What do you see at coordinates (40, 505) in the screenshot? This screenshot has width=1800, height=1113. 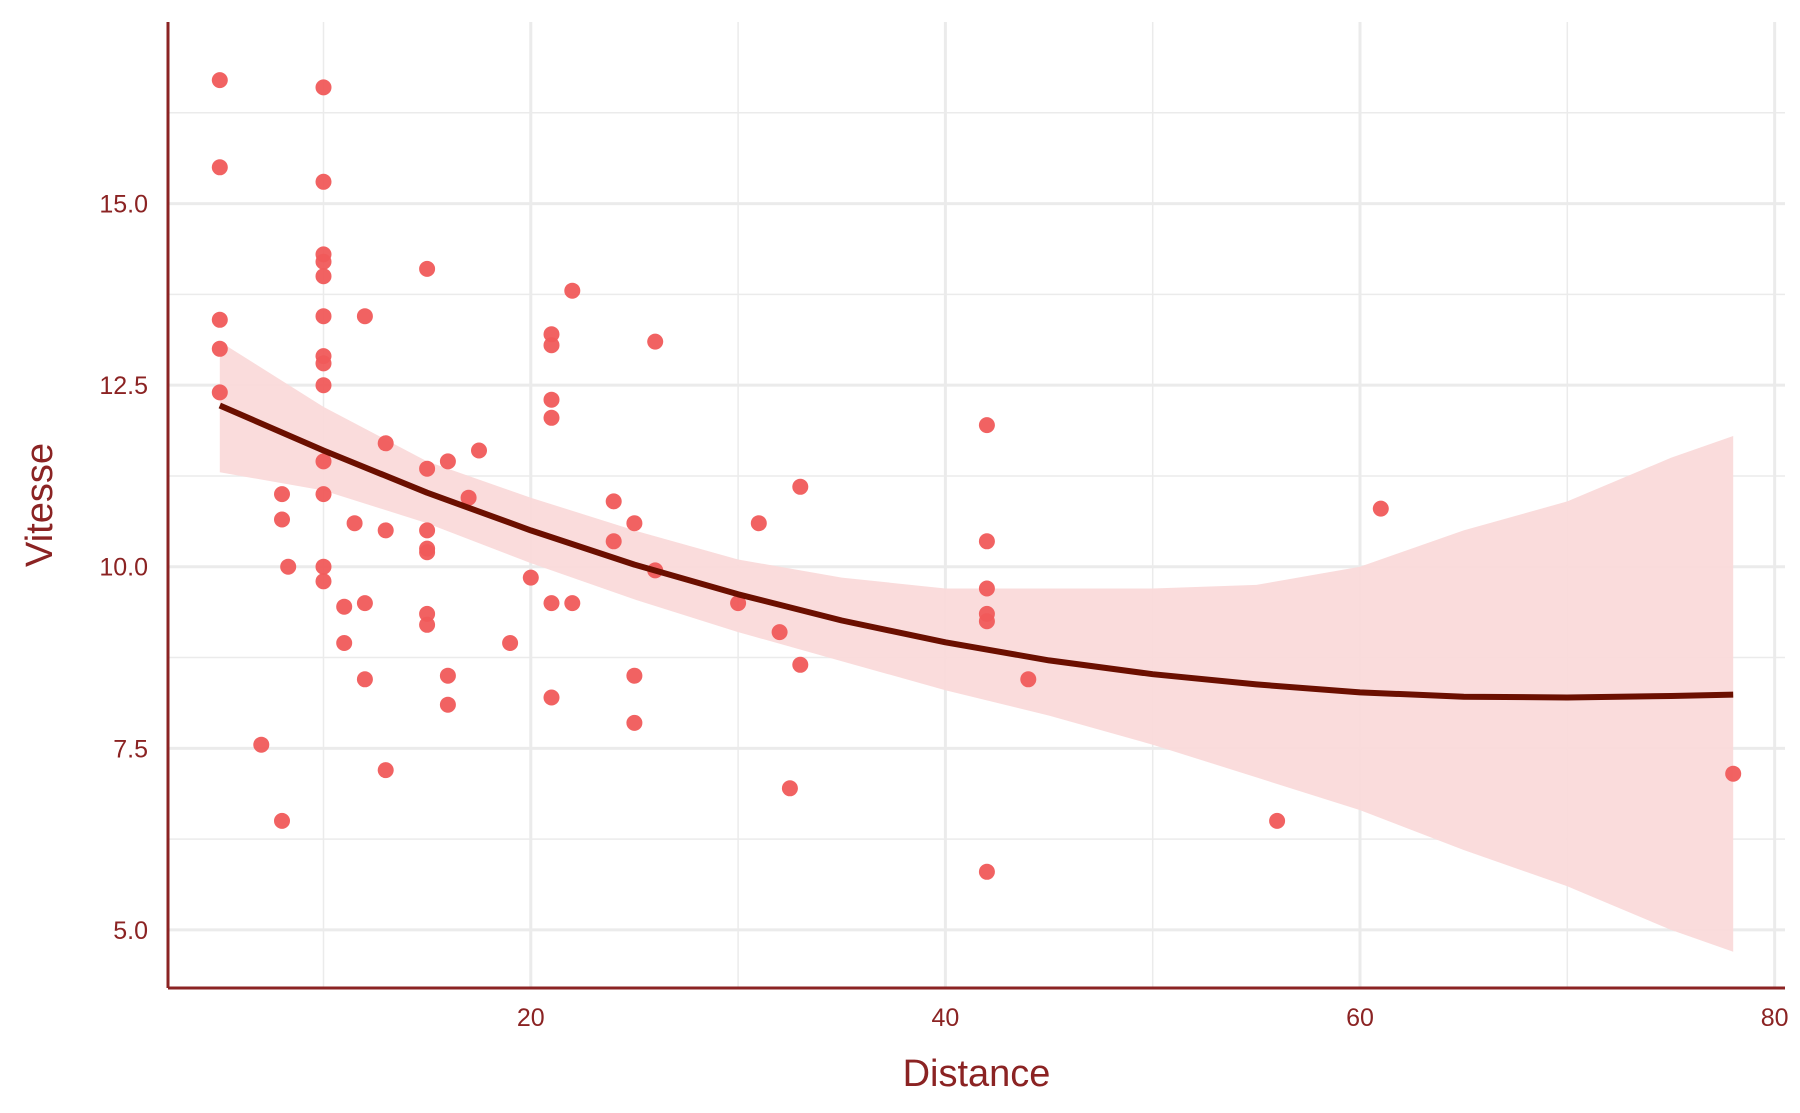 I see `y-axis-title: Vitesse` at bounding box center [40, 505].